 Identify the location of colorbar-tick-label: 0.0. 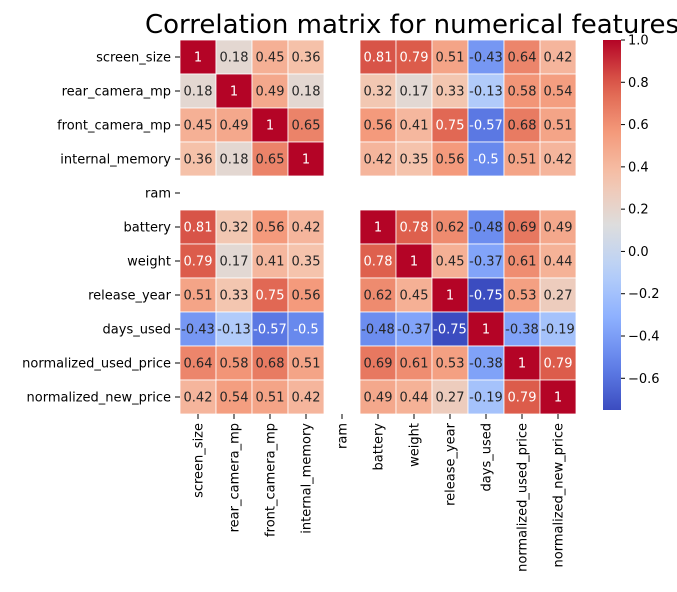
(638, 252).